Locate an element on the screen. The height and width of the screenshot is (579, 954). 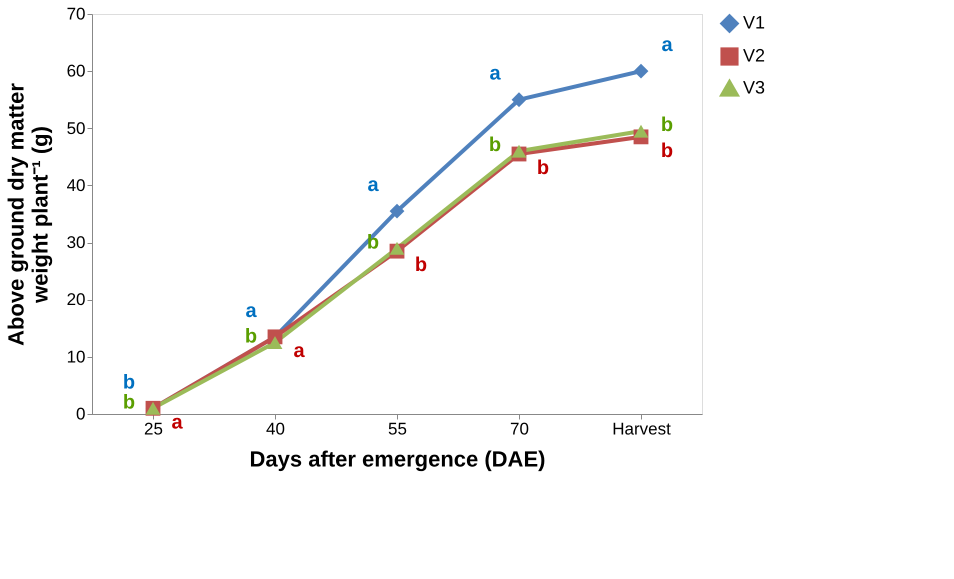
y-tick-label: 60 is located at coordinates (76, 71).